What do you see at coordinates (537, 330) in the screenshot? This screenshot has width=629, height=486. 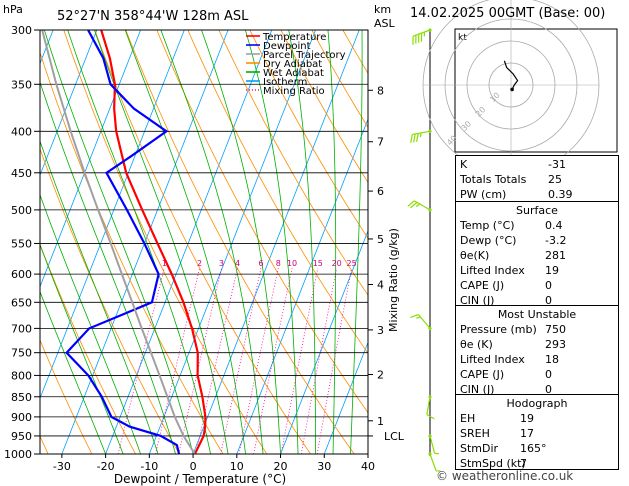 I see `table-row: Pressure (mb) 750` at bounding box center [537, 330].